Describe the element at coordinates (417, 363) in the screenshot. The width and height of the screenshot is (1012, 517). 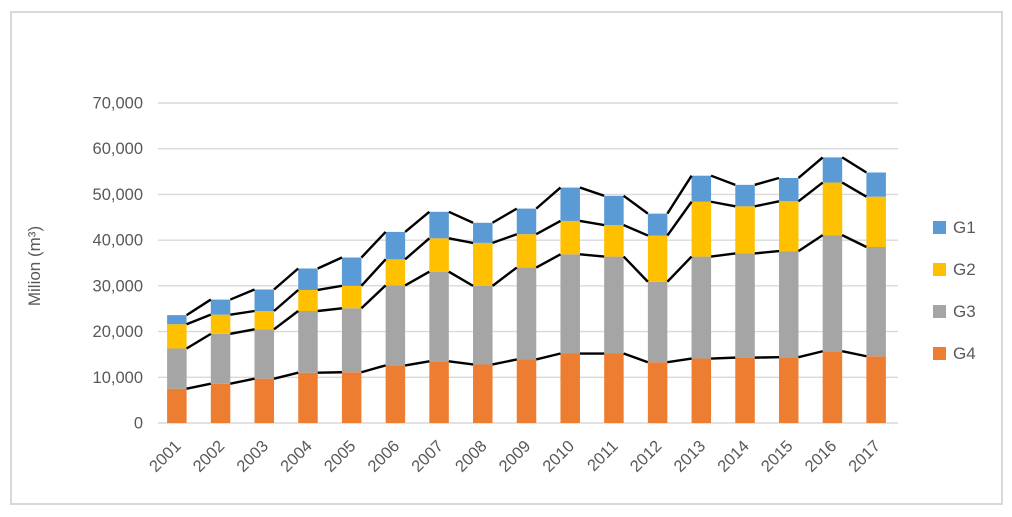
I see `series-line-g4-2006-2007` at that location.